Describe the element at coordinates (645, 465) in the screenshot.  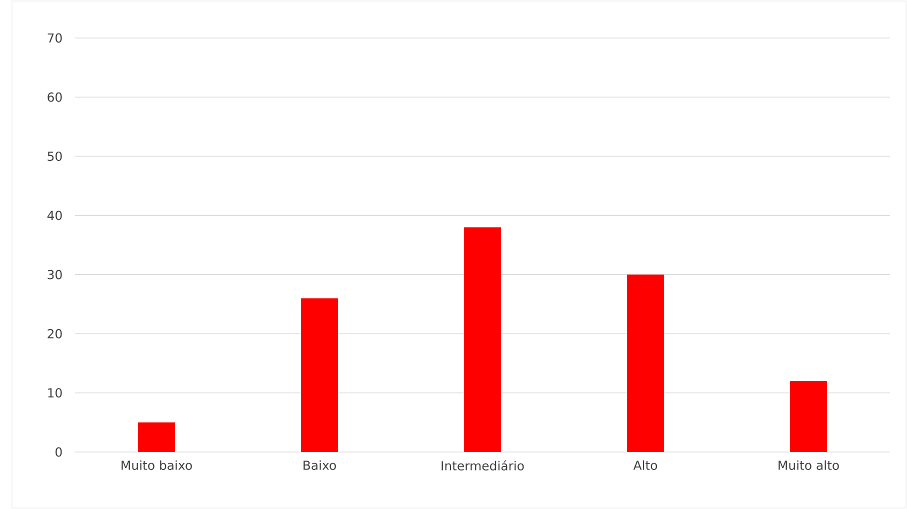
I see `x-tick-label: Alto` at that location.